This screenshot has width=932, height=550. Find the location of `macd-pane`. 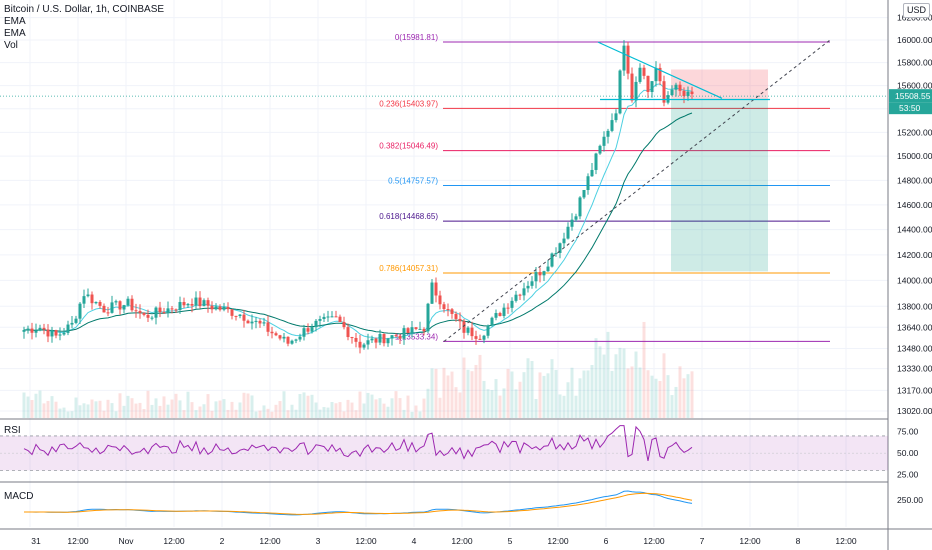

macd-pane is located at coordinates (358, 503).